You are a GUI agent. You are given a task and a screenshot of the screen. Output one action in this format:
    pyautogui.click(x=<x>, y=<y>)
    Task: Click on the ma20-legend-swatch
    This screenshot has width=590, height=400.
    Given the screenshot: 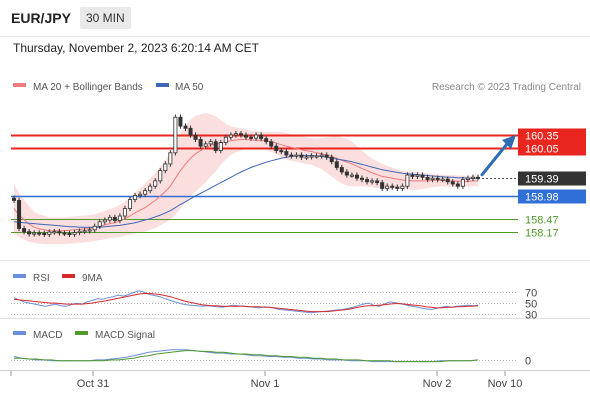 What is the action you would take?
    pyautogui.click(x=19, y=85)
    